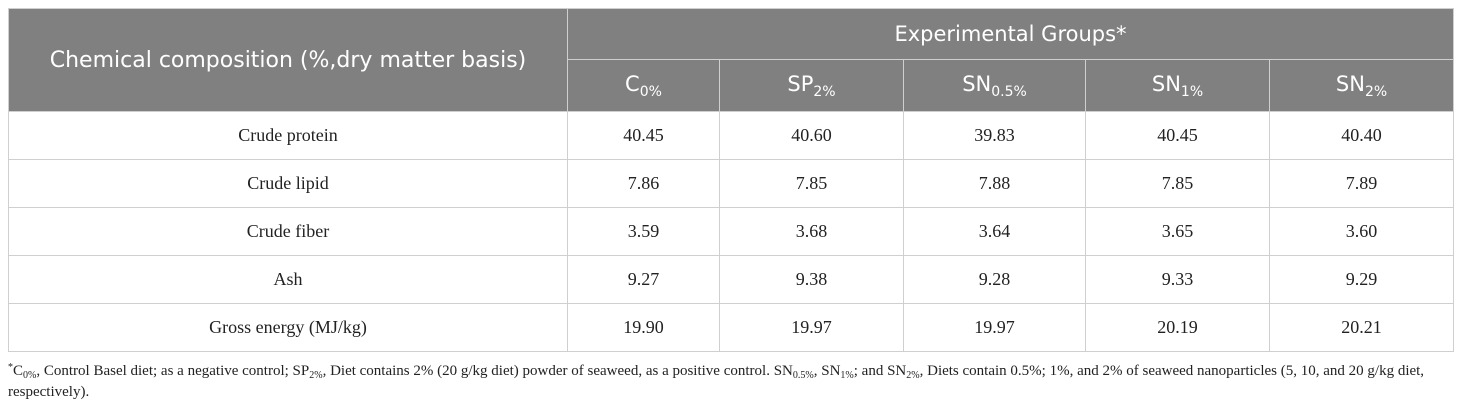 This screenshot has width=1460, height=415. I want to click on column-header-base: SP, so click(800, 83).